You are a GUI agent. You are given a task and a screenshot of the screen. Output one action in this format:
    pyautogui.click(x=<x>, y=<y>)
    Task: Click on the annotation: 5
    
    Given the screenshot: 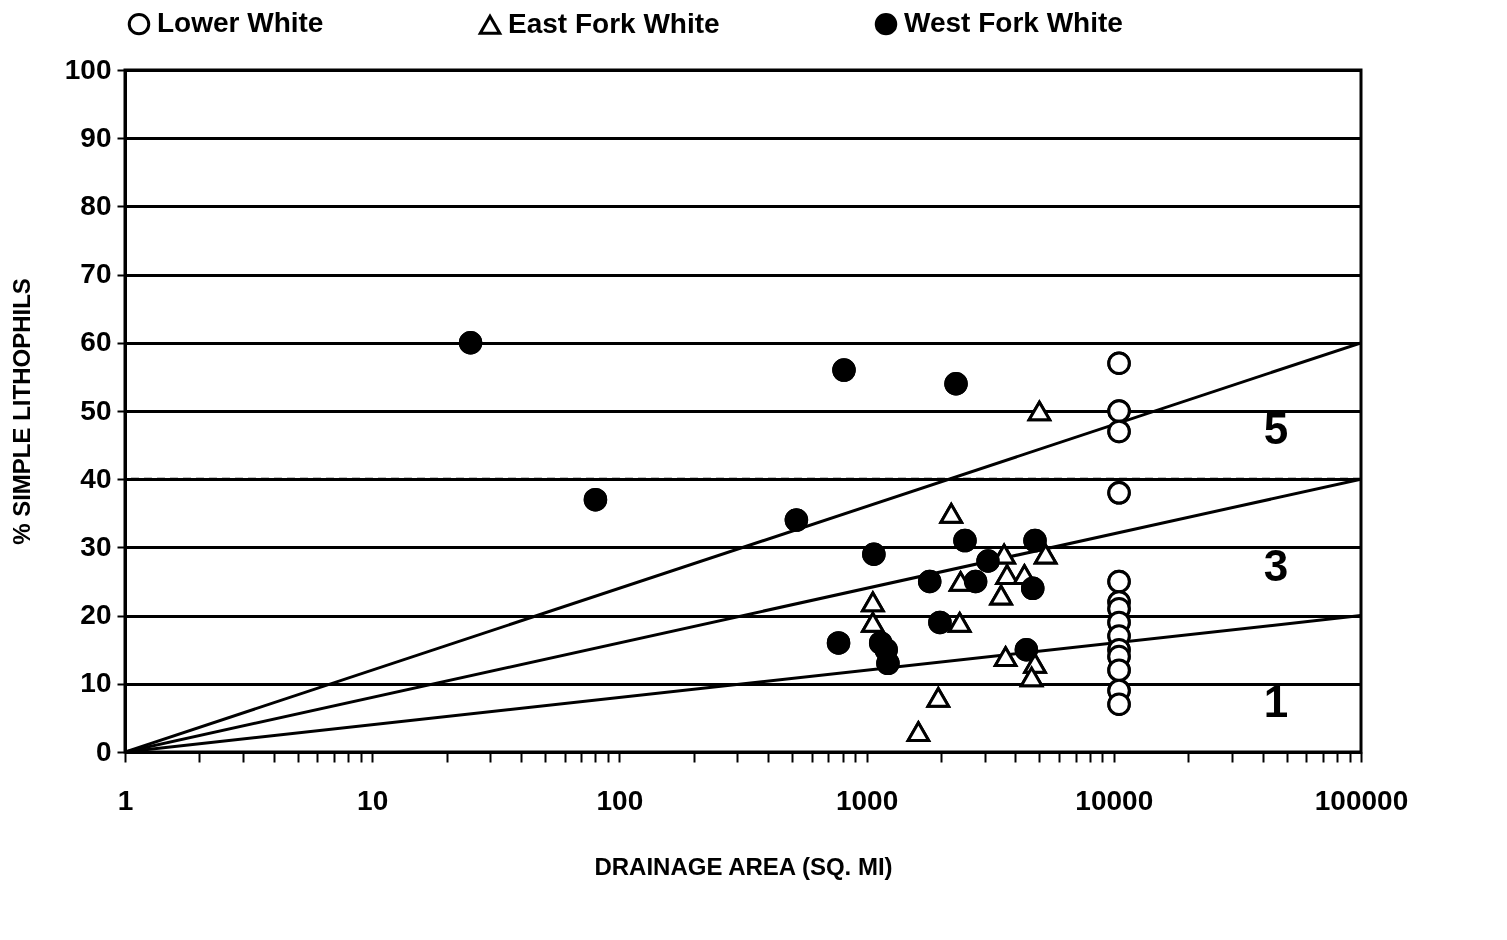 What is the action you would take?
    pyautogui.click(x=1276, y=429)
    